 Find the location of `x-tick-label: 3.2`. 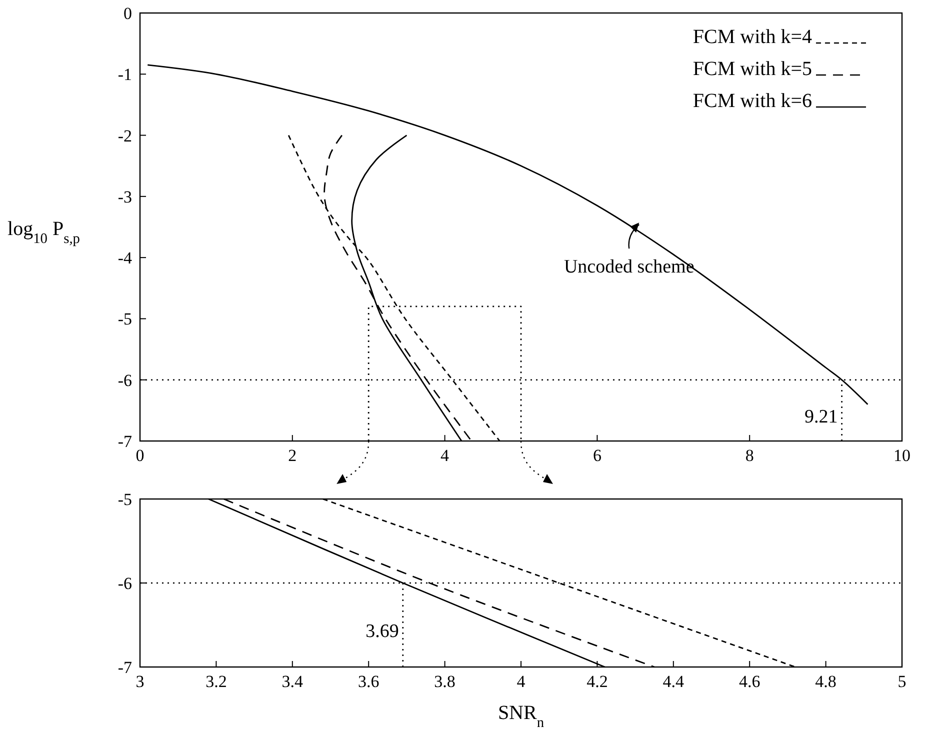

x-tick-label: 3.2 is located at coordinates (216, 681).